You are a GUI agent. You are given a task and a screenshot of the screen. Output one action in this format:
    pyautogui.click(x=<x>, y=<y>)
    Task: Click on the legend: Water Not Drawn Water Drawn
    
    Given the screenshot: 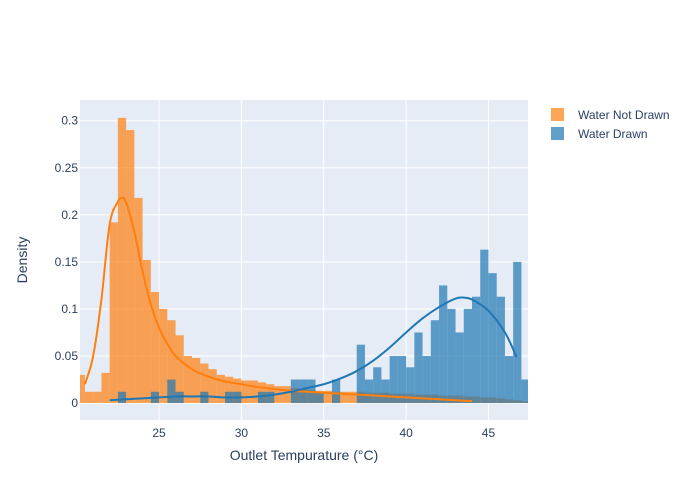 What is the action you would take?
    pyautogui.click(x=610, y=124)
    